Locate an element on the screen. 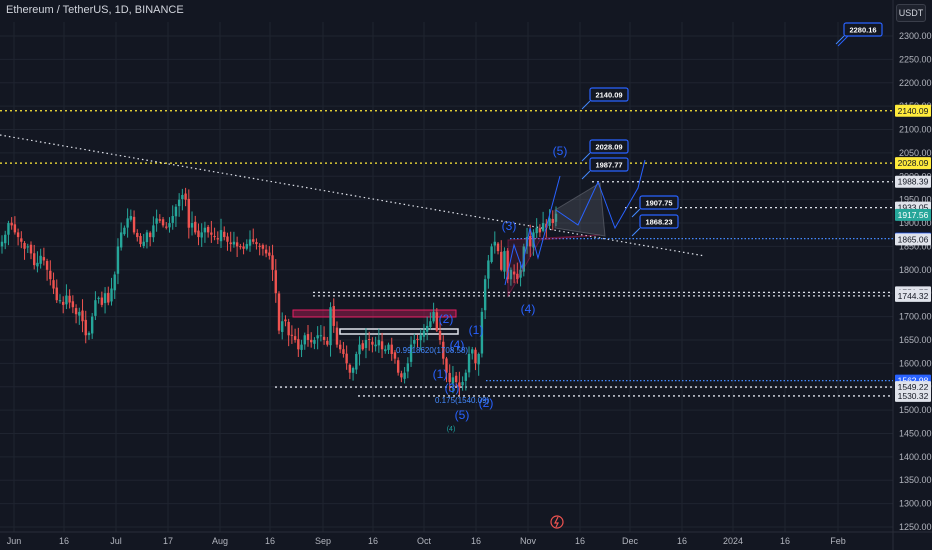 The image size is (932, 550). callout-label: 2280.16 is located at coordinates (862, 30).